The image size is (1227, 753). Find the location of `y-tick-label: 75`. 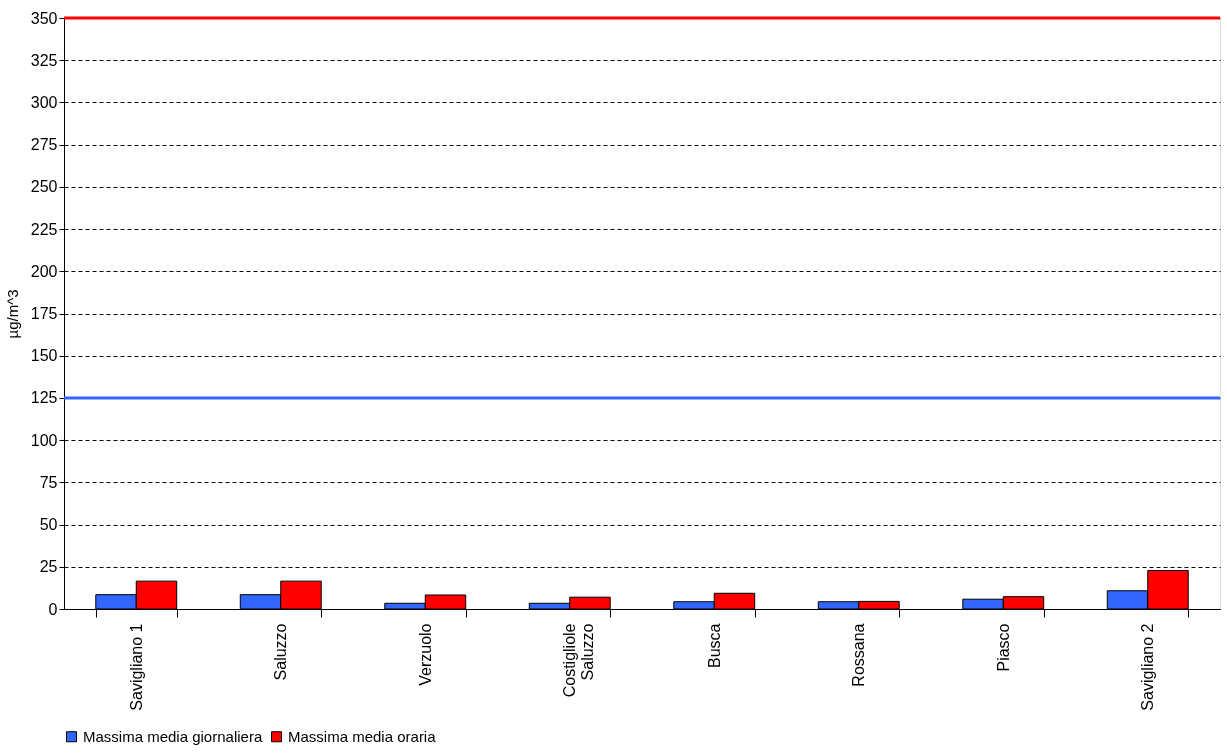

y-tick-label: 75 is located at coordinates (48, 482).